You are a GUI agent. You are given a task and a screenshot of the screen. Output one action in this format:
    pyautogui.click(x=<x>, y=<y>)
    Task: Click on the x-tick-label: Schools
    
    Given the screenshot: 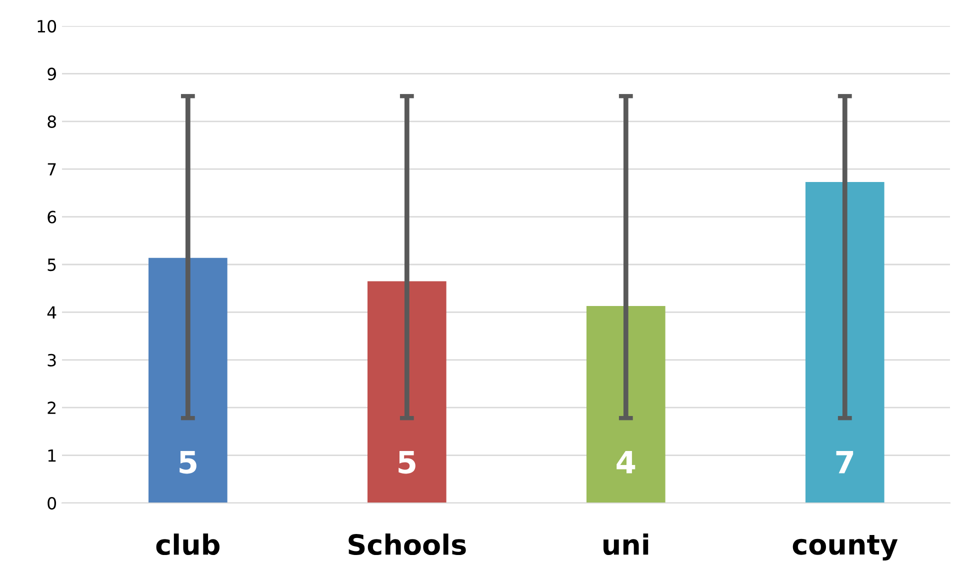 What is the action you would take?
    pyautogui.click(x=407, y=545)
    